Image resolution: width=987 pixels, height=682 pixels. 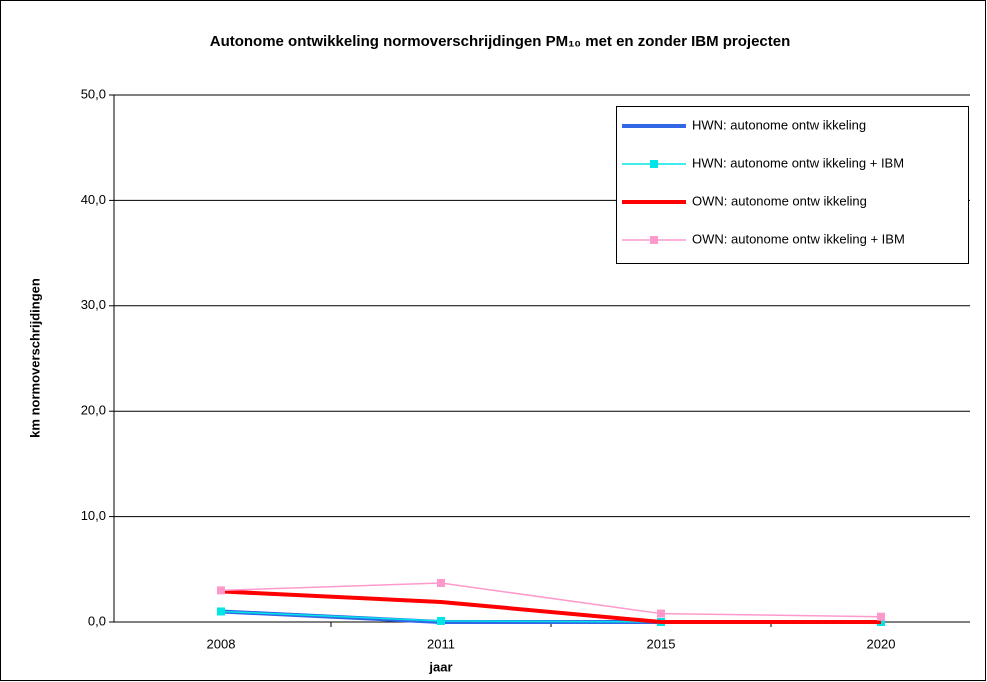 I want to click on y-tick-label: 40,0, so click(x=93, y=199).